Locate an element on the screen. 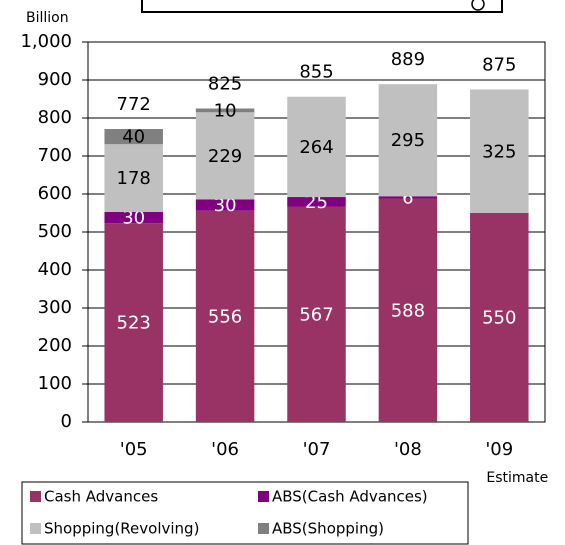 Image resolution: width=565 pixels, height=545 pixels. y-tick-label: 600 is located at coordinates (55, 193).